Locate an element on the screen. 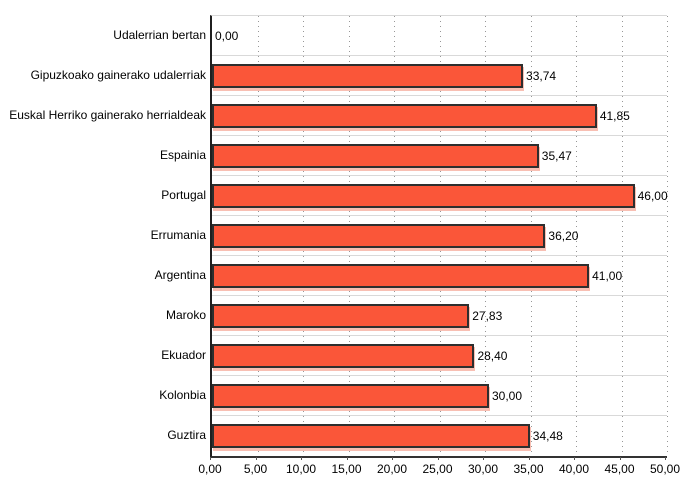  value-label: 30,00 is located at coordinates (507, 395).